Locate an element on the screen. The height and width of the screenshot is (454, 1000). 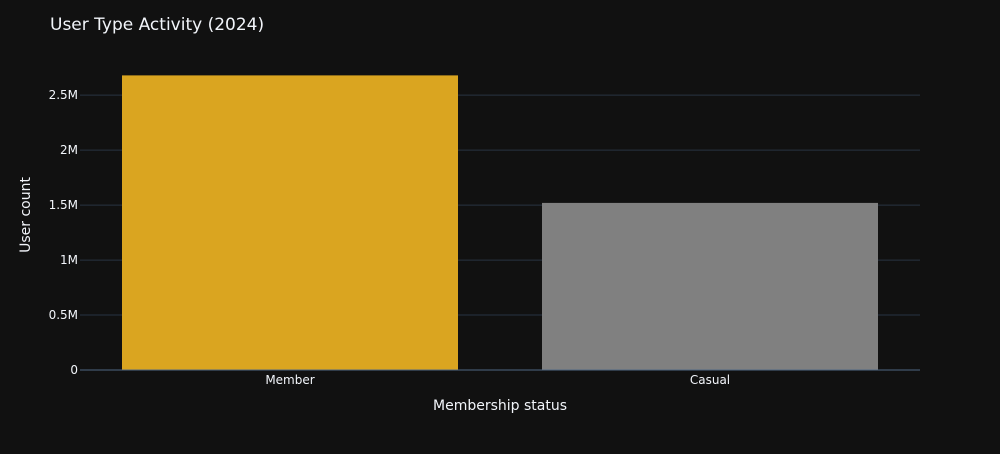
y-tick-label: 2M is located at coordinates (69, 150).